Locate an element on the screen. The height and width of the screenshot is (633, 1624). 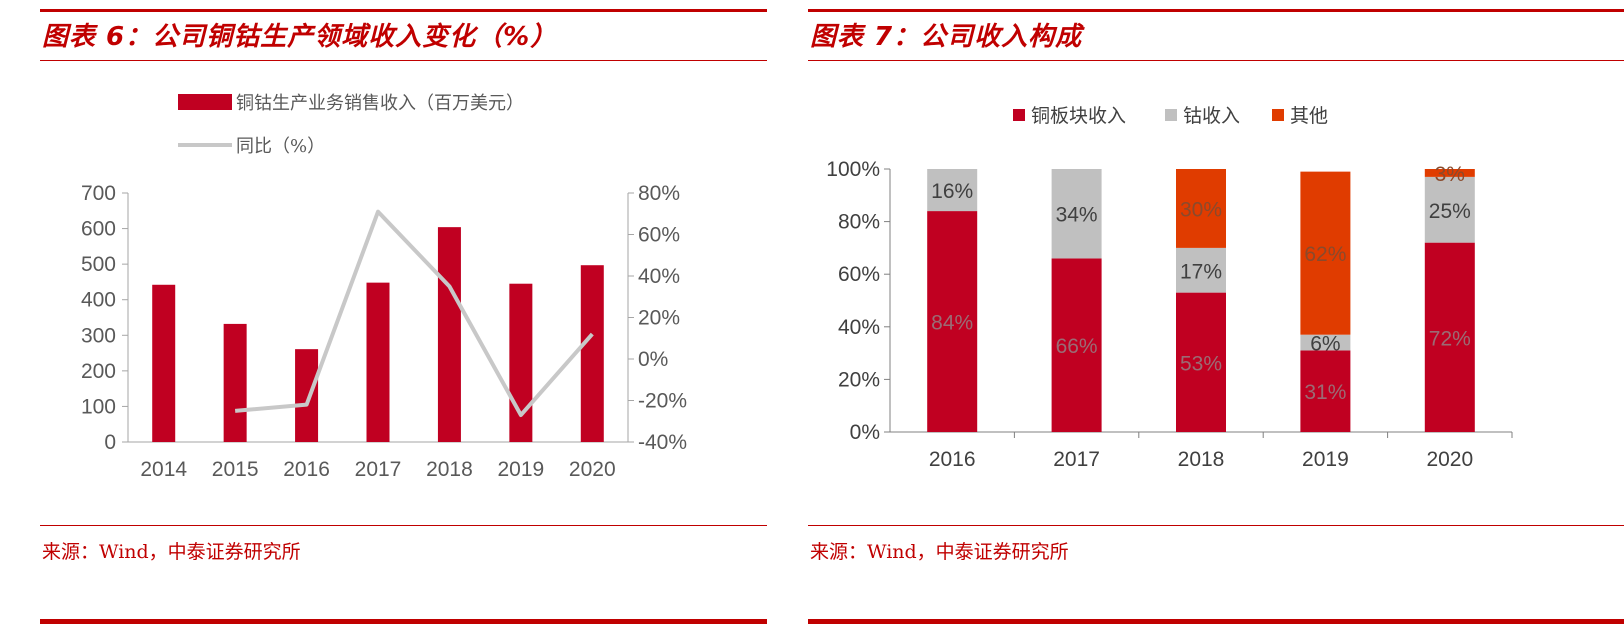
data-label-copper: 72% is located at coordinates (1450, 338).